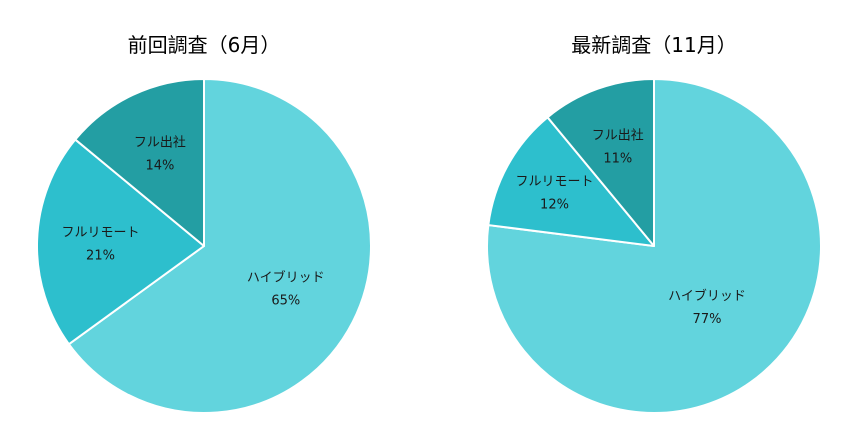  What do you see at coordinates (204, 45) in the screenshot?
I see `chart-title: 前回調査（6月）` at bounding box center [204, 45].